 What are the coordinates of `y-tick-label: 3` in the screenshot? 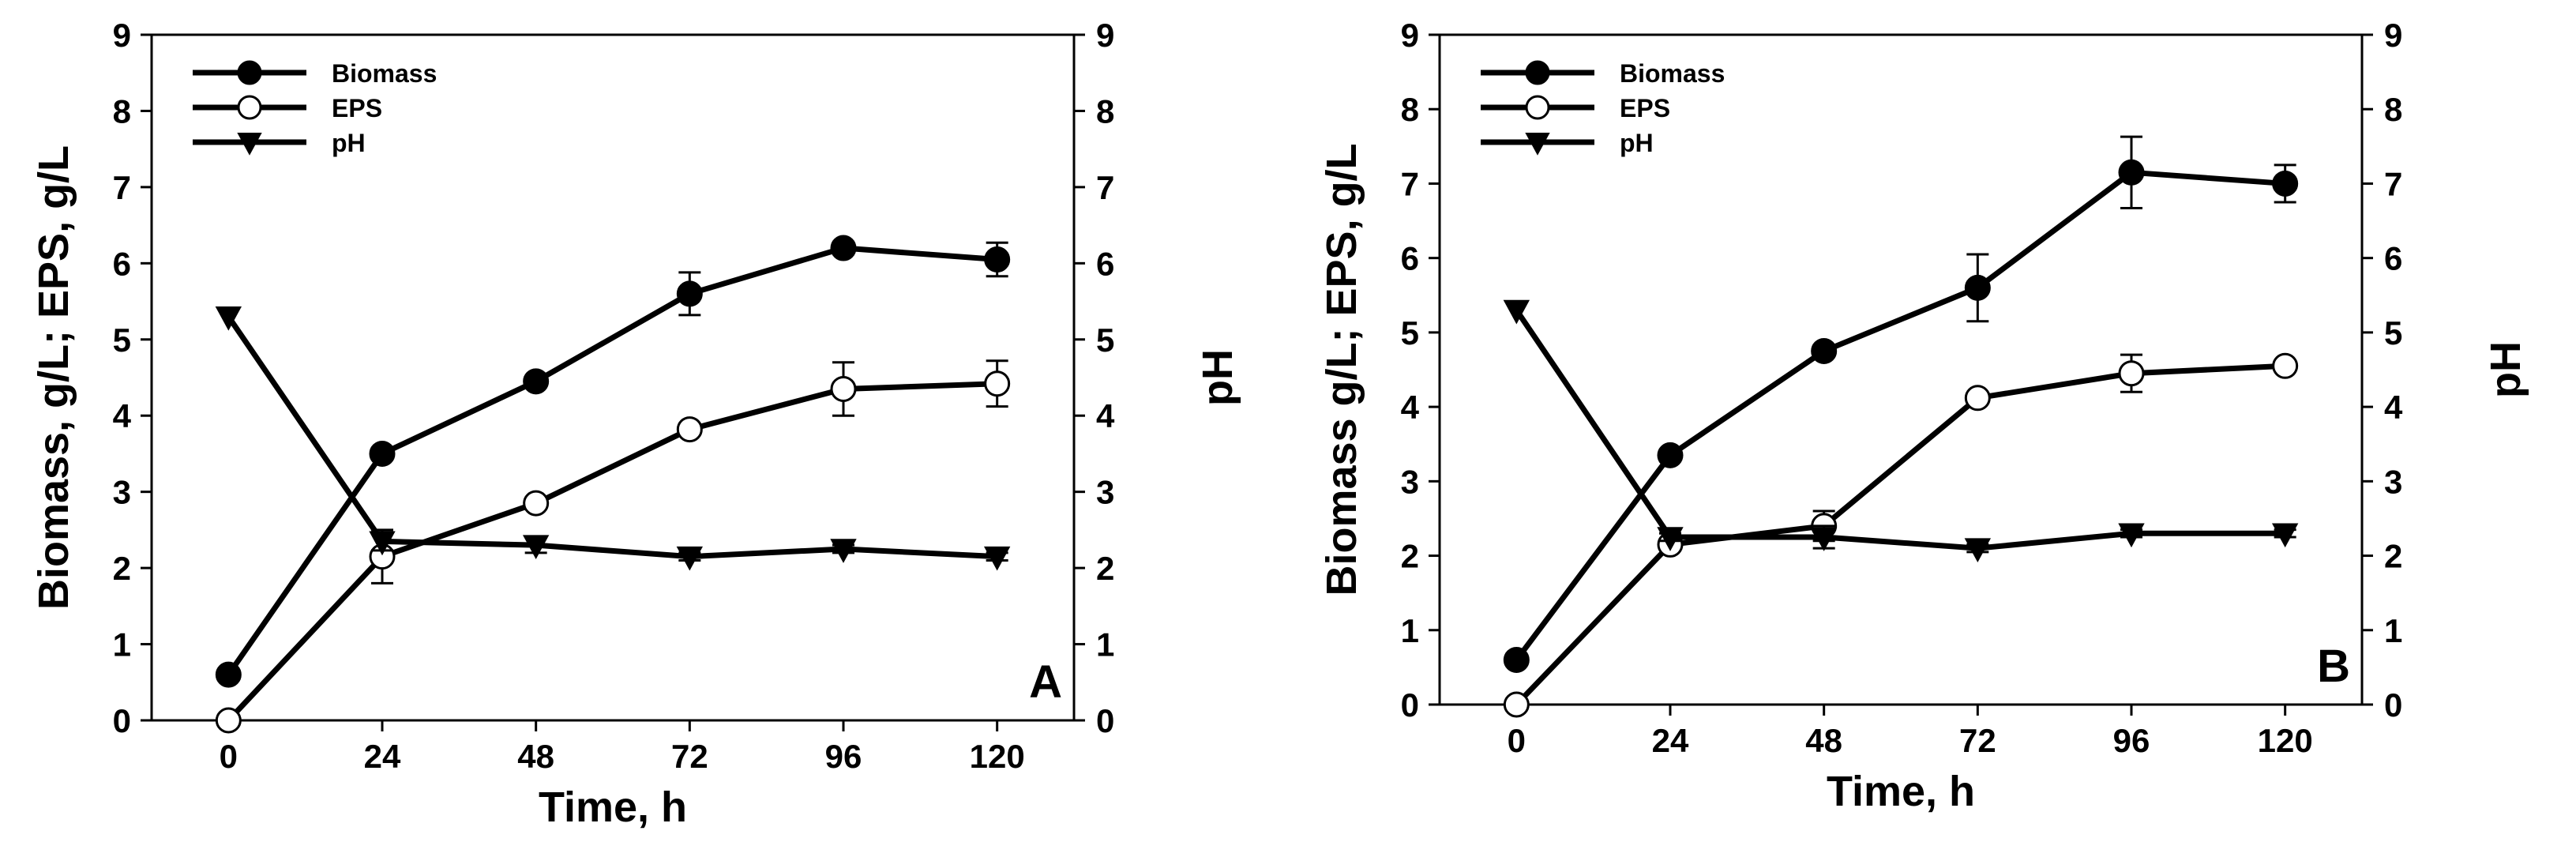 It's located at (122, 492).